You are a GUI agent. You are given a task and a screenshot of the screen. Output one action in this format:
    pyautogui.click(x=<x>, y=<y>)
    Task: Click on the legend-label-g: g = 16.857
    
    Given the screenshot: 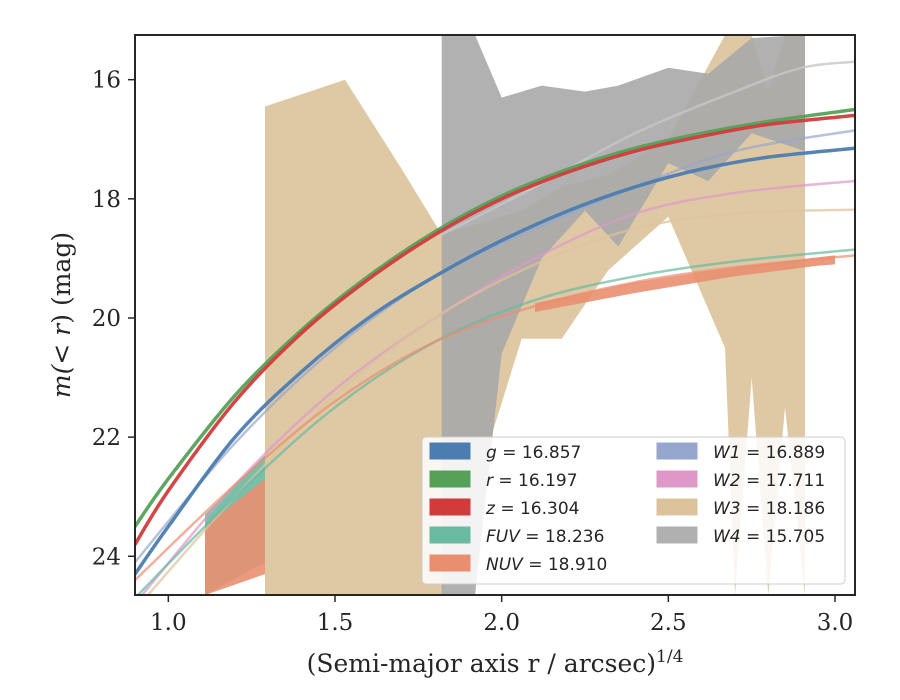 What is the action you would take?
    pyautogui.click(x=533, y=453)
    